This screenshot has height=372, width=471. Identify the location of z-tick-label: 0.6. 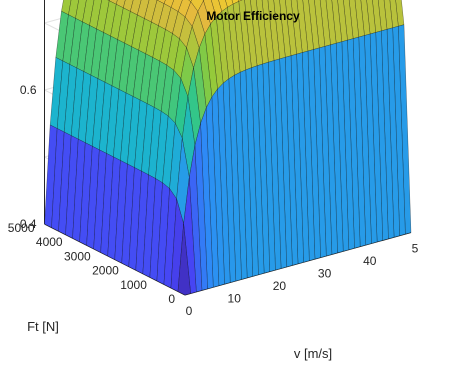
(28, 90).